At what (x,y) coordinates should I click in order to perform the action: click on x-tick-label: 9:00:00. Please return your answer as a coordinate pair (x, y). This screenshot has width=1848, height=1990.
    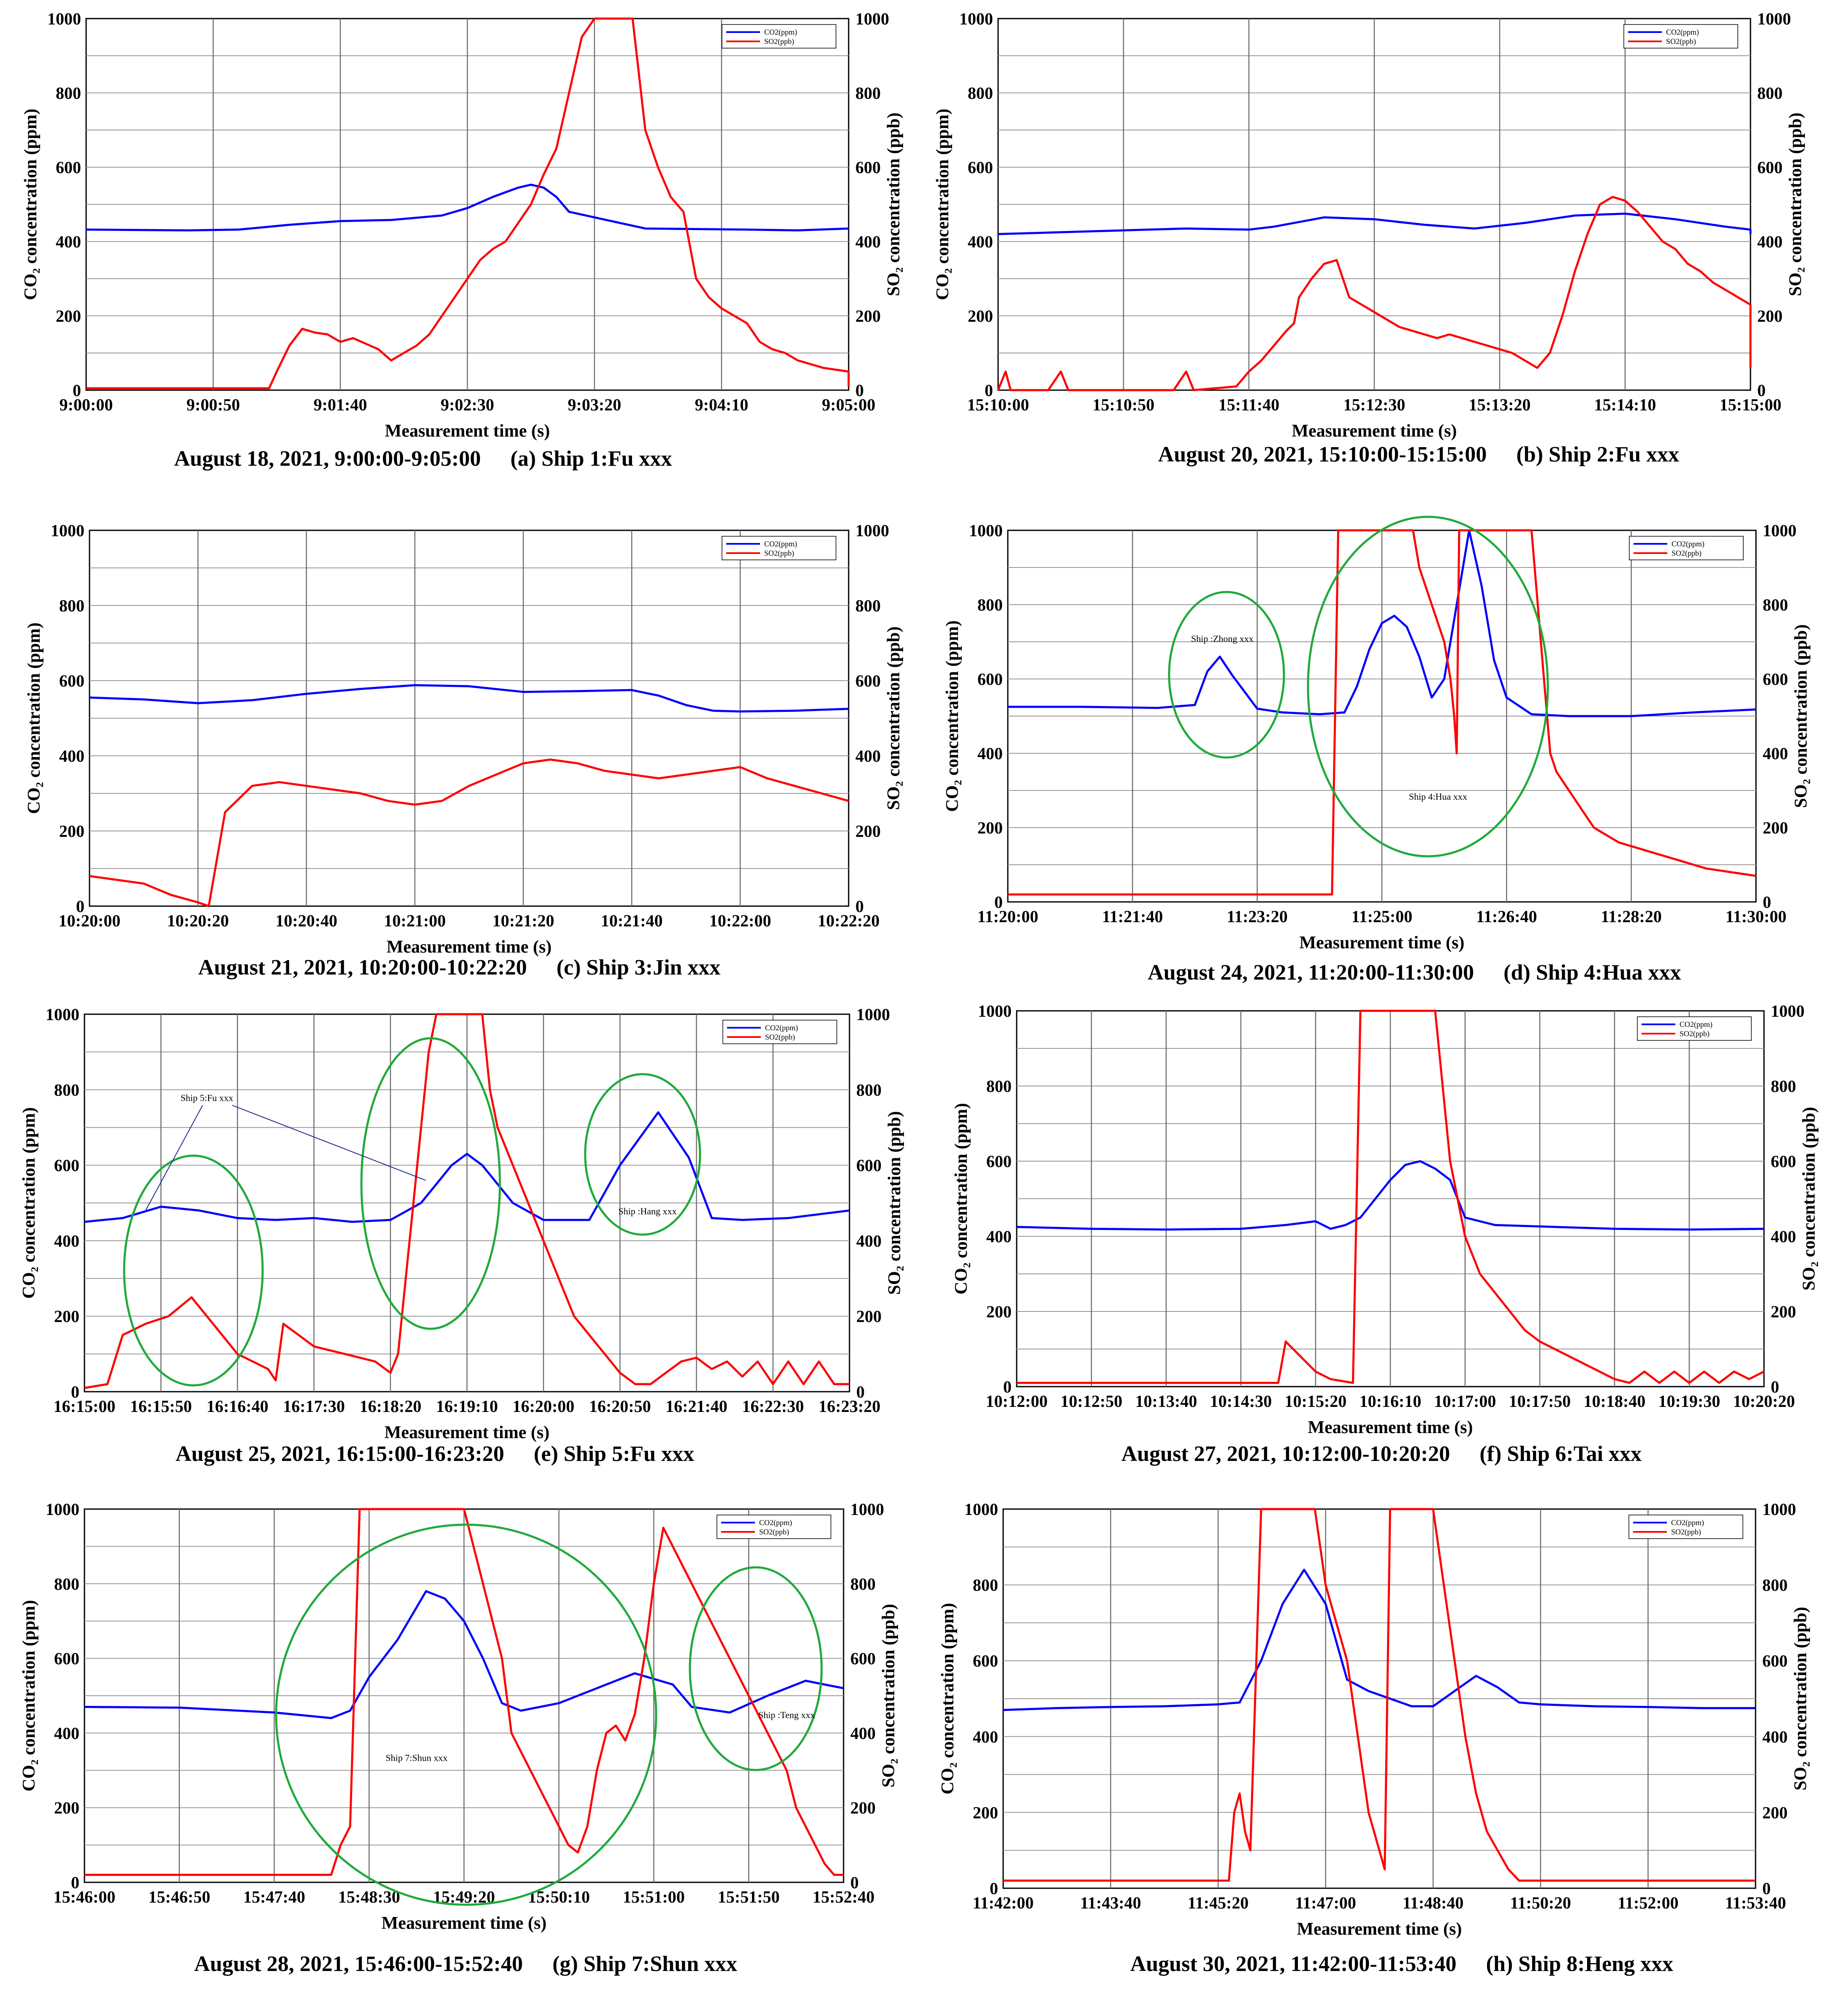
    Looking at the image, I should click on (86, 404).